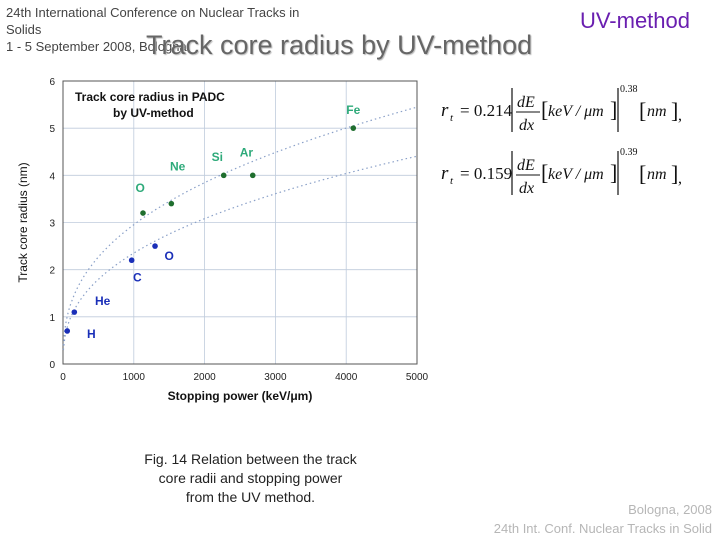 The width and height of the screenshot is (720, 540). What do you see at coordinates (680, 178) in the screenshot?
I see `eq2-trail: ,` at bounding box center [680, 178].